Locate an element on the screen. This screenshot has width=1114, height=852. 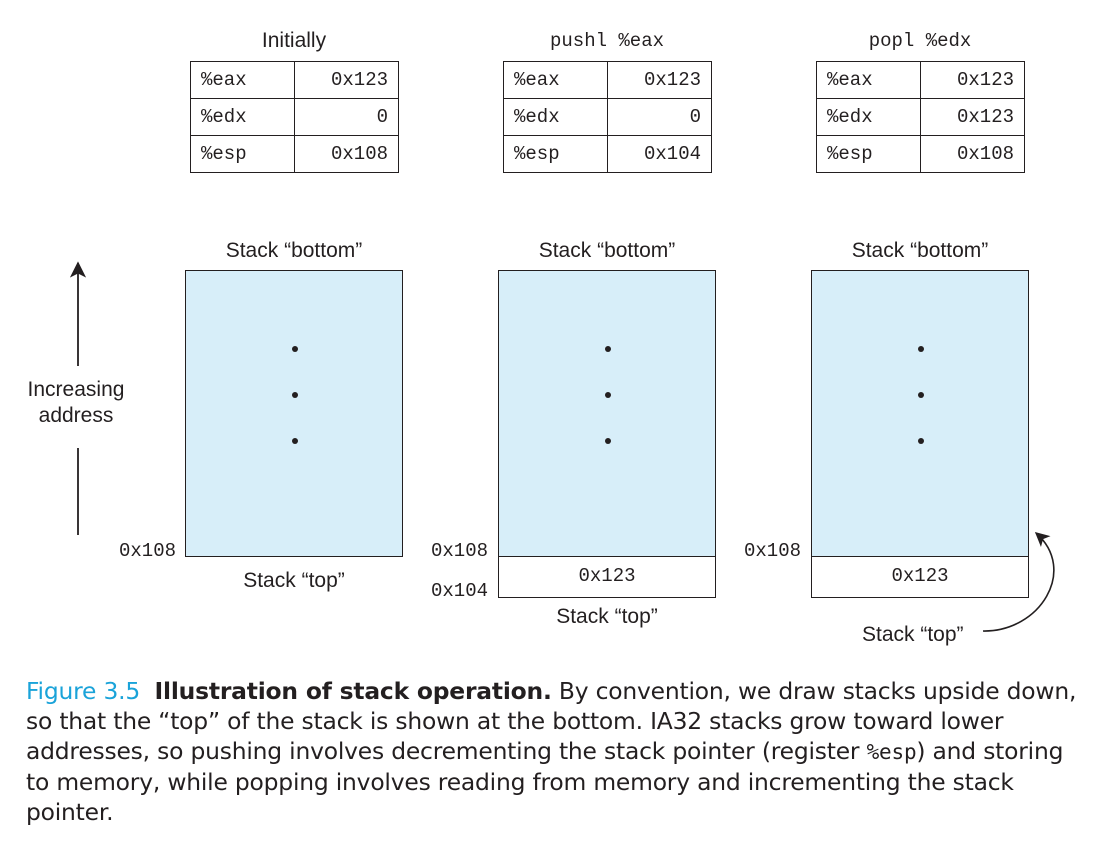
panel-title: pushl %eax is located at coordinates (607, 41).